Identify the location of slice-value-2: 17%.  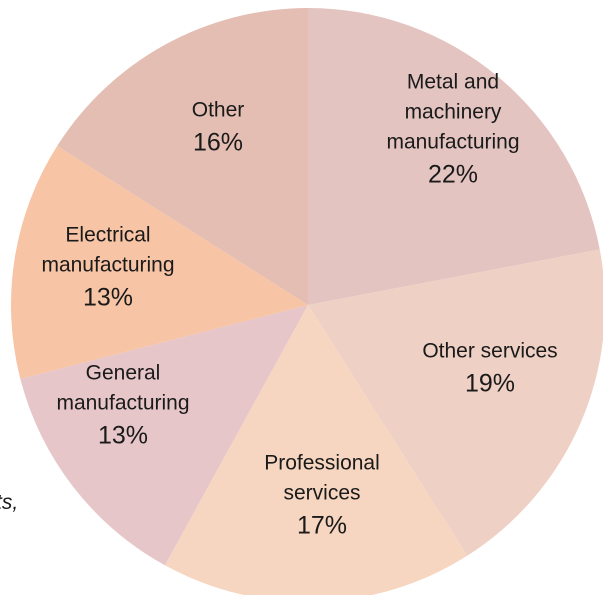
(322, 526).